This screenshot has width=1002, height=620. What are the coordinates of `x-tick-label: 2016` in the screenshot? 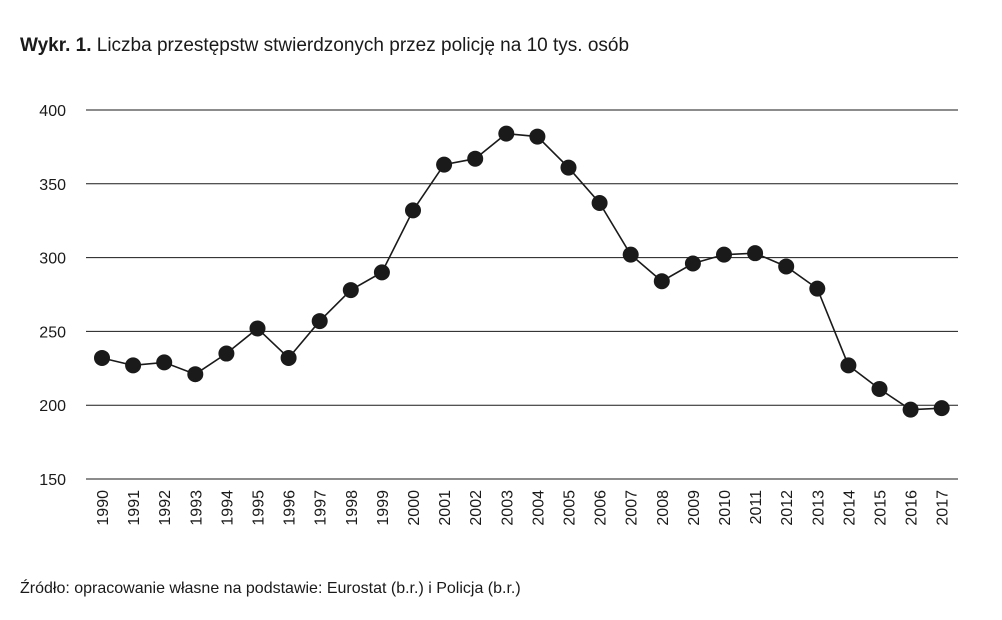 It's located at (912, 508).